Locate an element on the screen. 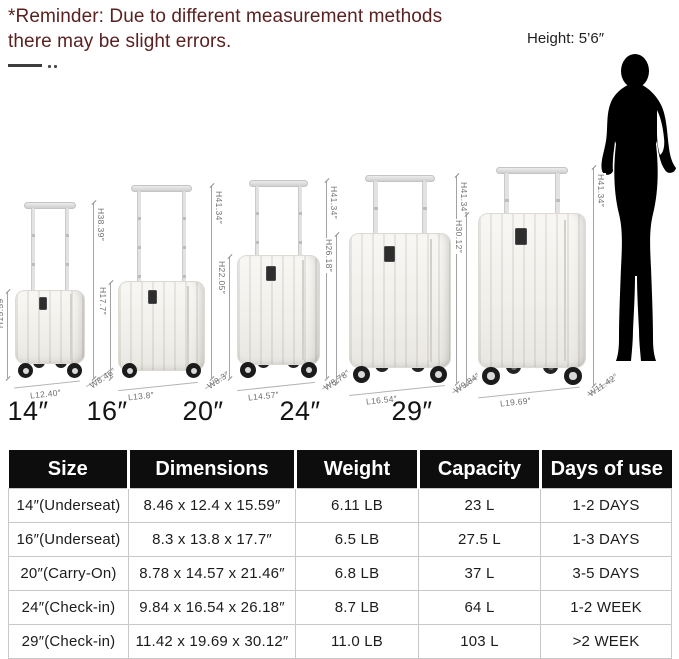  cell-weight: 8.7 LB is located at coordinates (357, 607).